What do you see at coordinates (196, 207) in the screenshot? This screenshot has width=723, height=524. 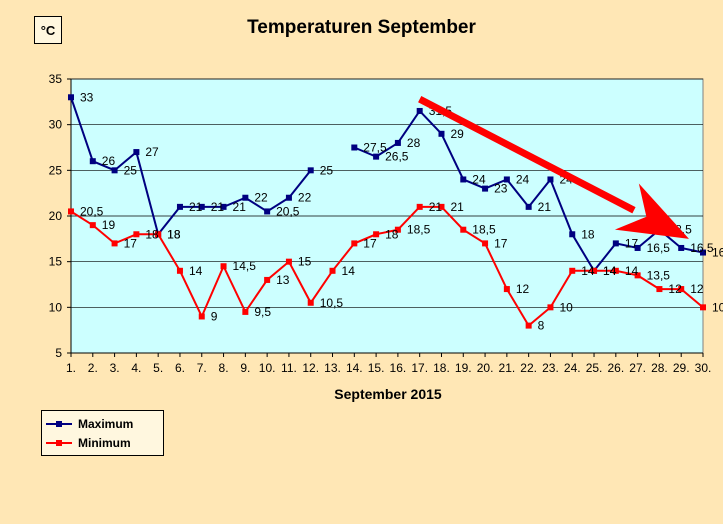 I see `data-label-maximum-6: 21` at bounding box center [196, 207].